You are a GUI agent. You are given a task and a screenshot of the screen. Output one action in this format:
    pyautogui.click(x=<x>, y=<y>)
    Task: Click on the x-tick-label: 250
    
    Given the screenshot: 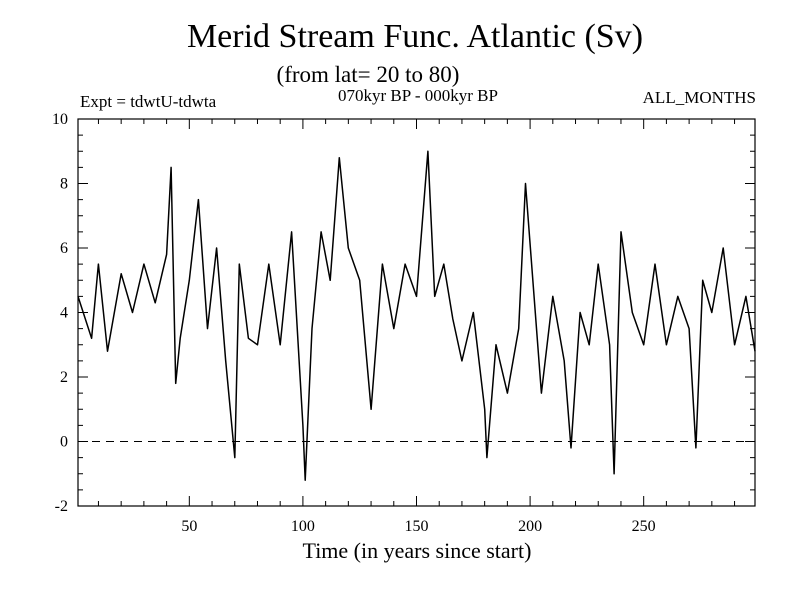 What is the action you would take?
    pyautogui.click(x=644, y=526)
    